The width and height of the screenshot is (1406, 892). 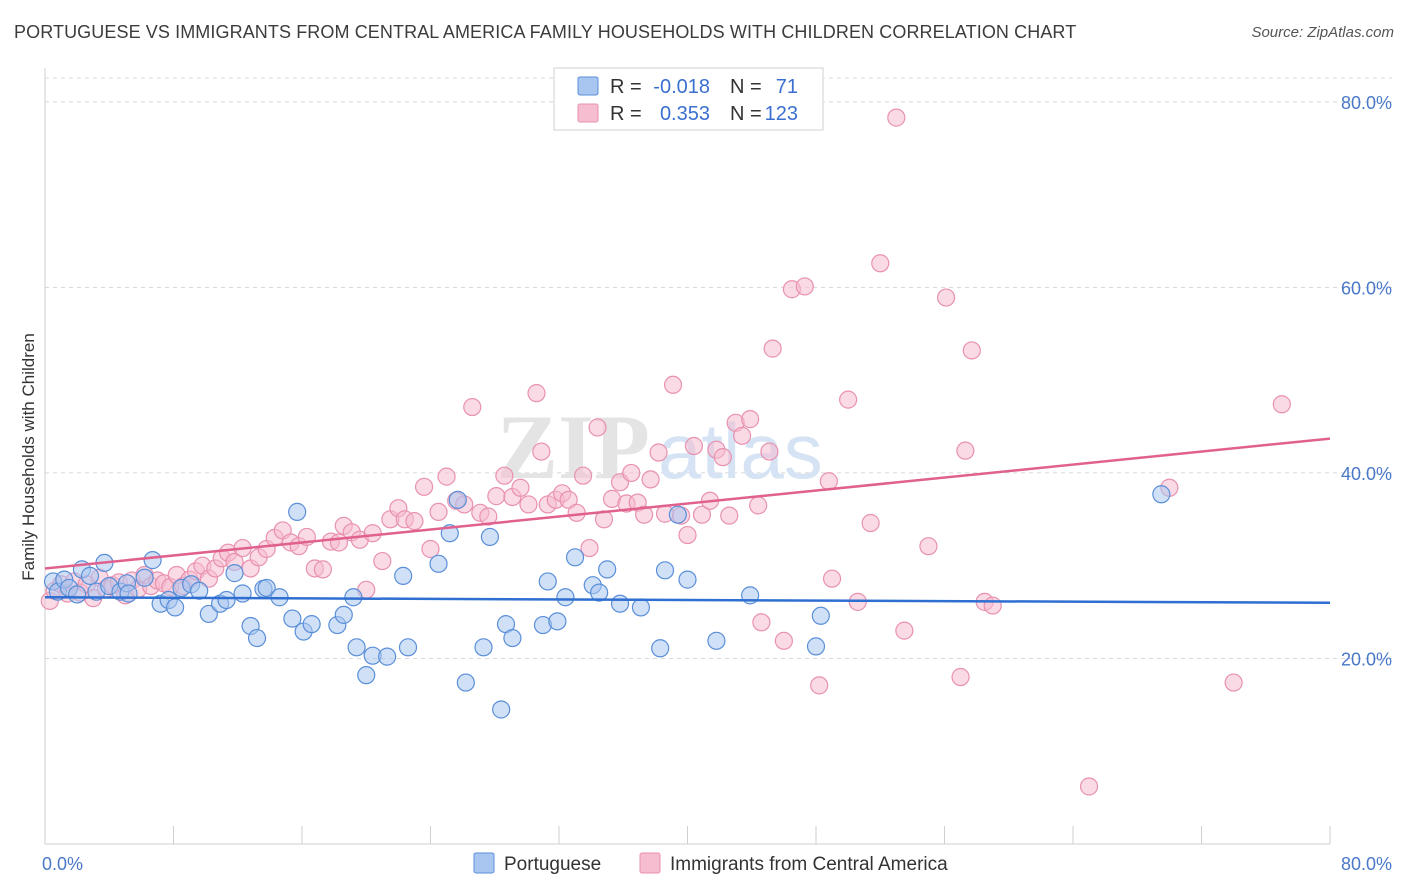 What do you see at coordinates (688, 99) in the screenshot?
I see `correlation-legend: R = -0.018 N = 71 R = 0.353 N = 123` at bounding box center [688, 99].